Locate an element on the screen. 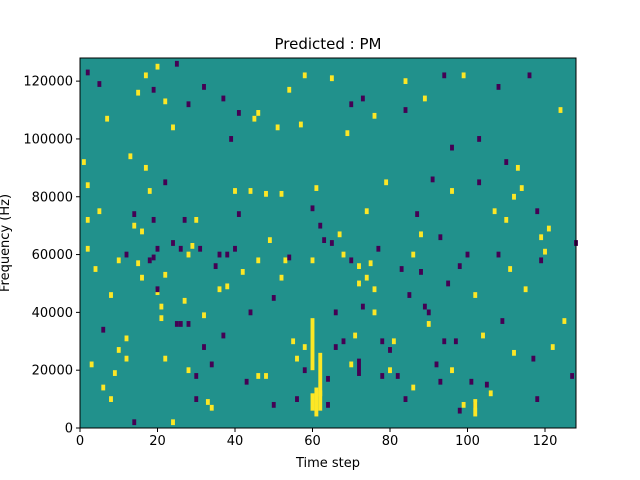 This screenshot has height=480, width=640. y-tick-label: 20000 is located at coordinates (52, 371).